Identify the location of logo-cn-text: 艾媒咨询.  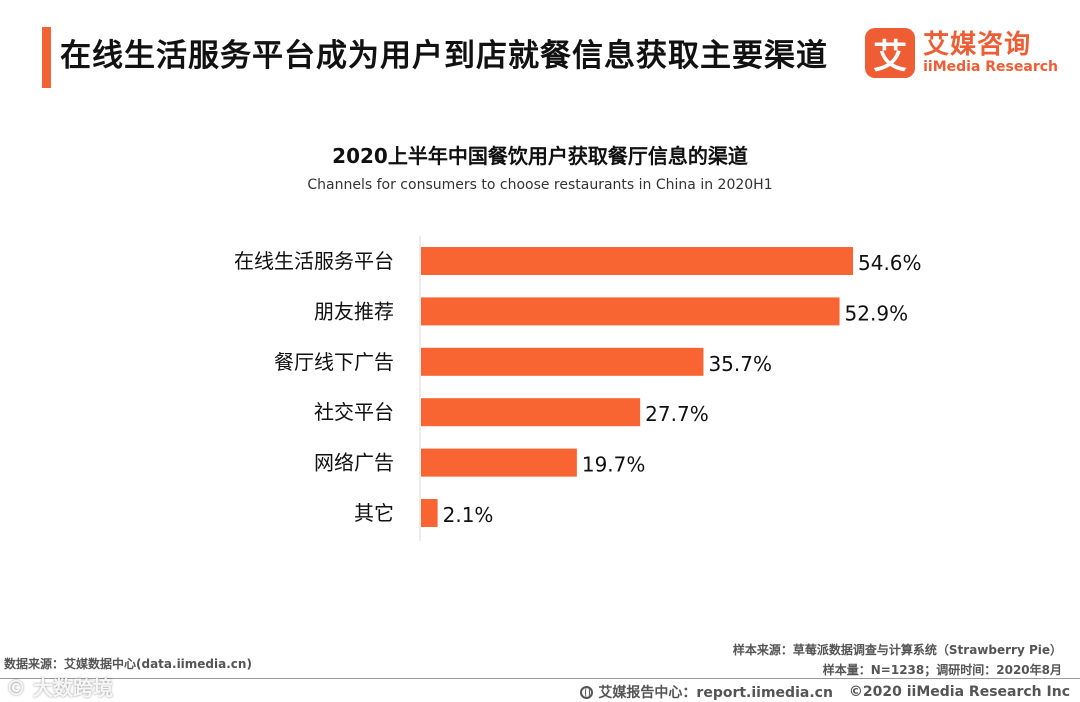
(977, 45).